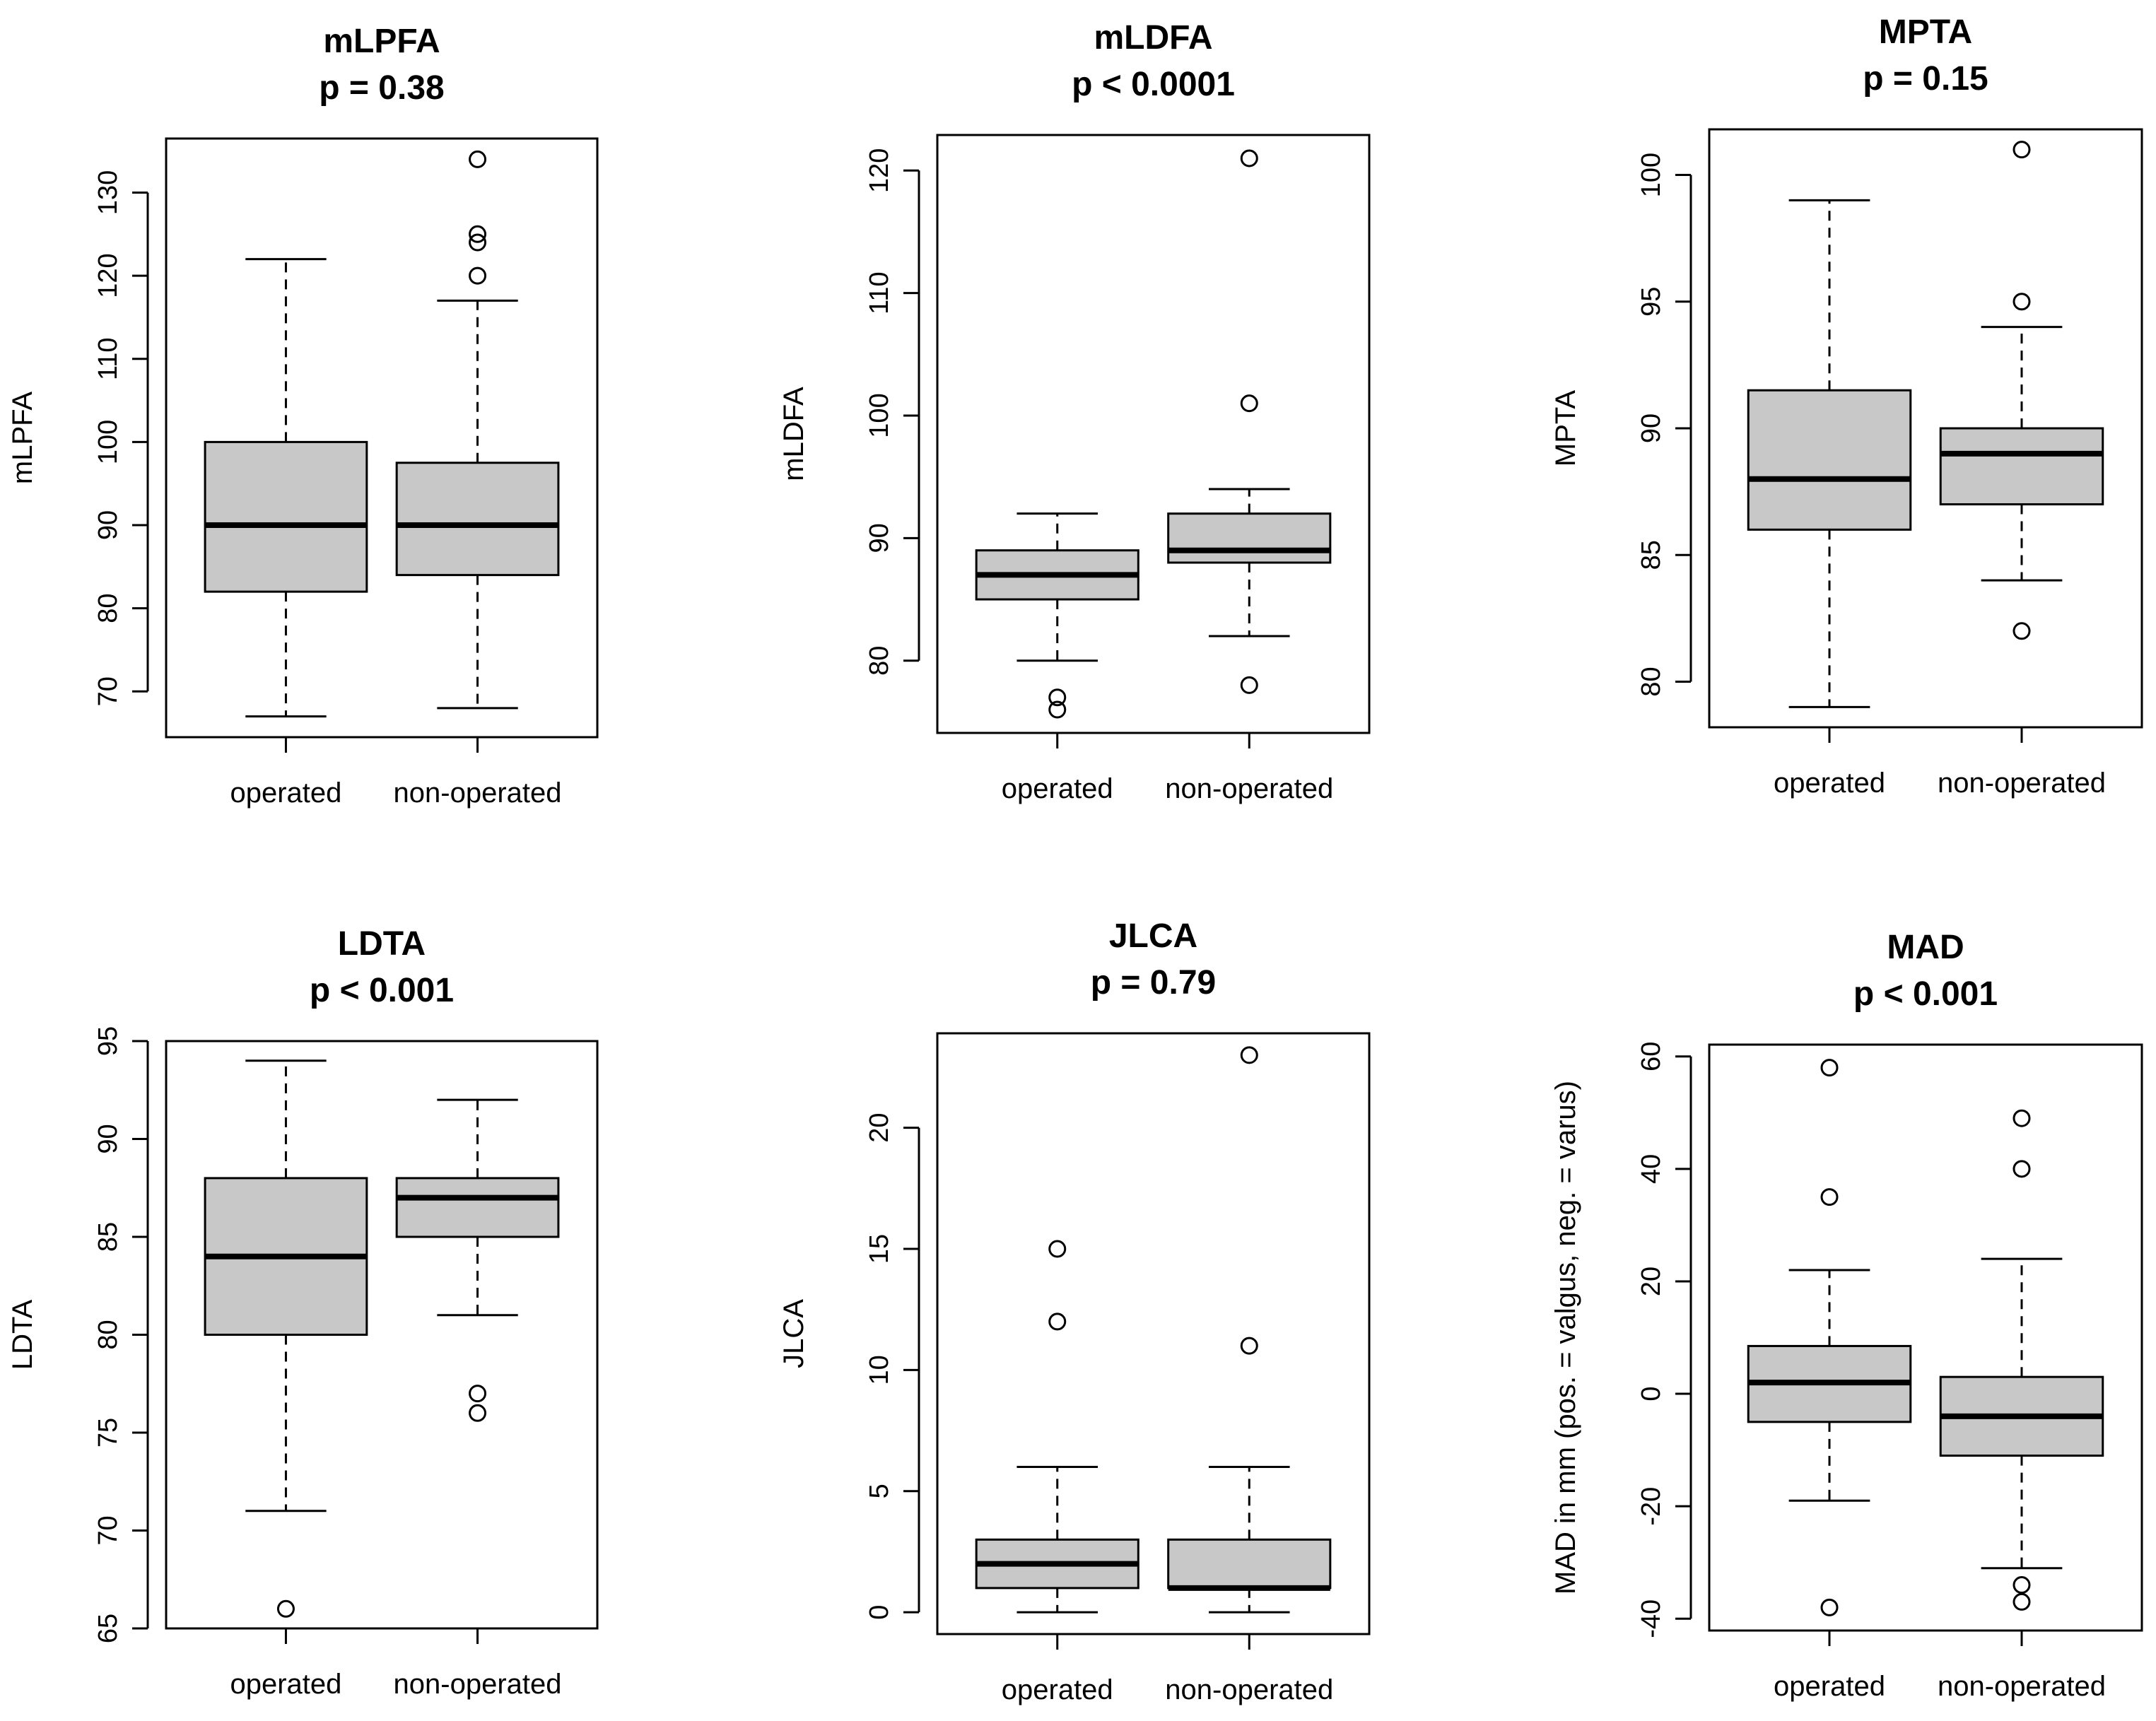  Describe the element at coordinates (2022, 1686) in the screenshot. I see `chart-6-x-tick-label-2: non-operated` at that location.